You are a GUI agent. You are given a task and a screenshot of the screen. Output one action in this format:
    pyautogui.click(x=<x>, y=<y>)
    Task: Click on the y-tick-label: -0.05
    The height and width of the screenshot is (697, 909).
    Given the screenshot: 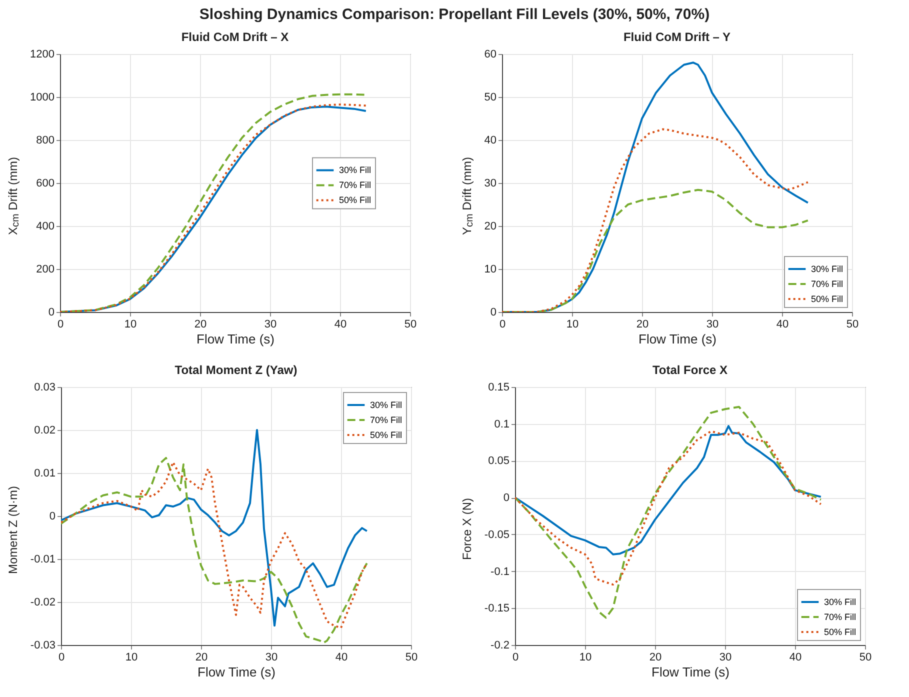 What is the action you would take?
    pyautogui.click(x=497, y=534)
    